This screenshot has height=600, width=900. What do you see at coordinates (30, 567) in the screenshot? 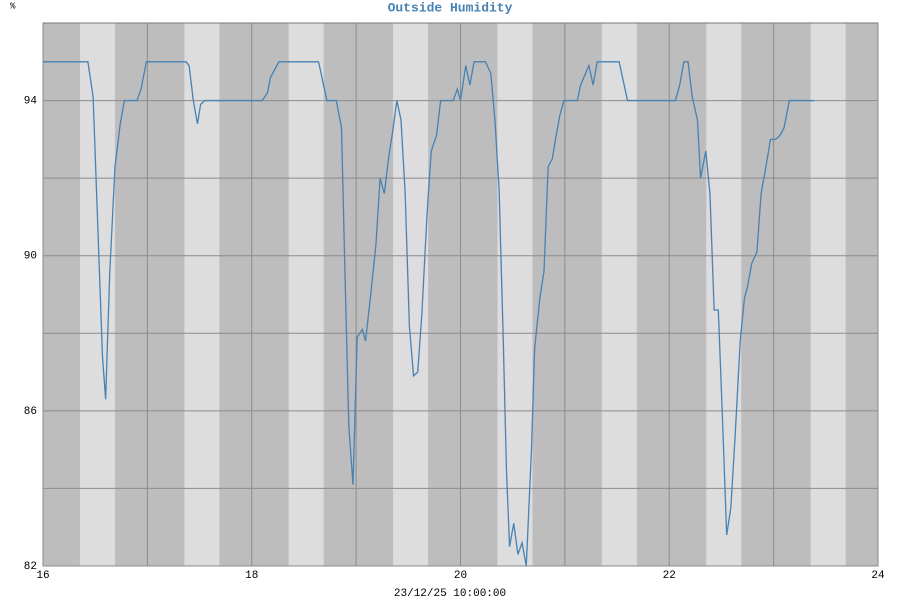
I see `y-tick-label: 82` at bounding box center [30, 567].